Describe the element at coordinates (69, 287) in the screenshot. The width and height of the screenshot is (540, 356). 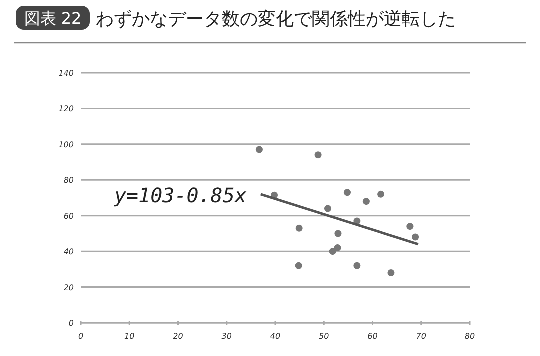
I see `y-tick-label: 20` at that location.